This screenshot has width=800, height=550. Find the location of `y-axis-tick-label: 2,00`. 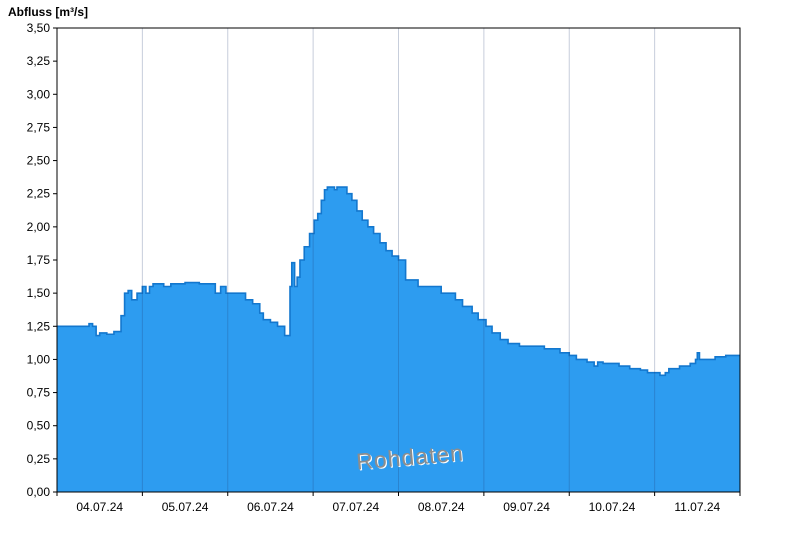

y-axis-tick-label: 2,00 is located at coordinates (39, 227).